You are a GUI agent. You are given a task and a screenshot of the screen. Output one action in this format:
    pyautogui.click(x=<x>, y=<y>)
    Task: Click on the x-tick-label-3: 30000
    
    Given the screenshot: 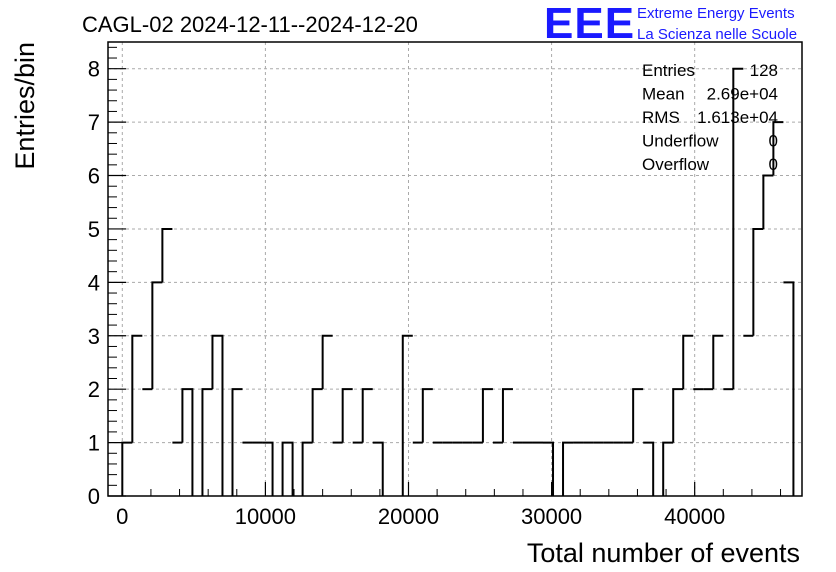 What is the action you would take?
    pyautogui.click(x=551, y=516)
    